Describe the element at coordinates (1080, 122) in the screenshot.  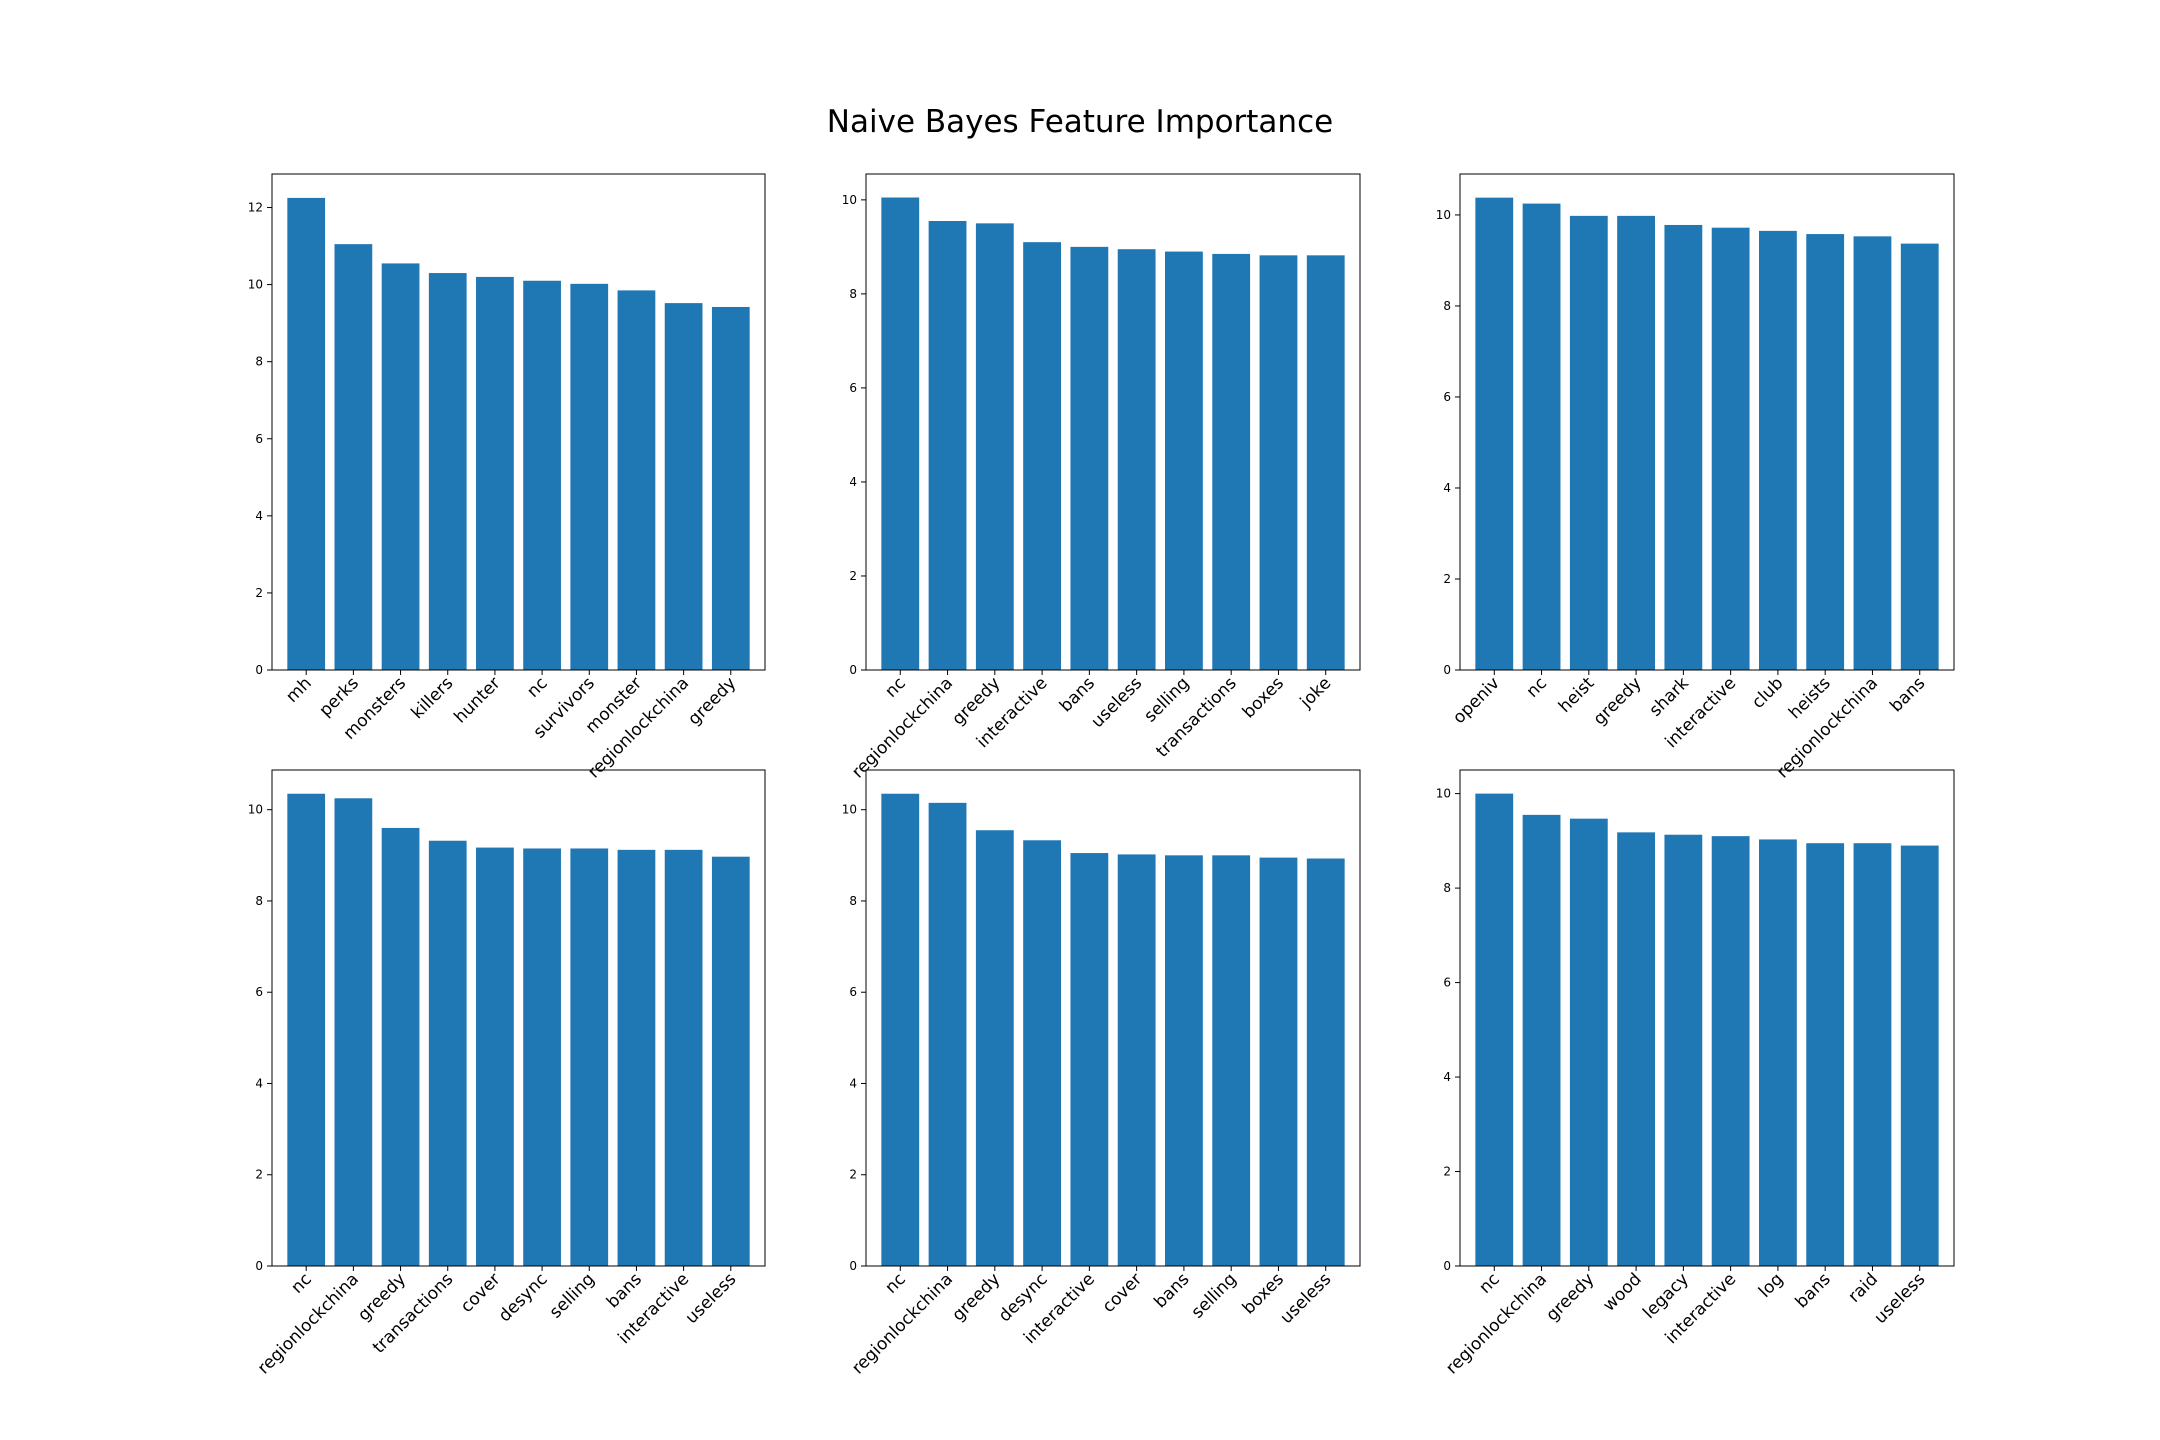
I see `figure-title: Naive Bayes Feature Importance` at that location.